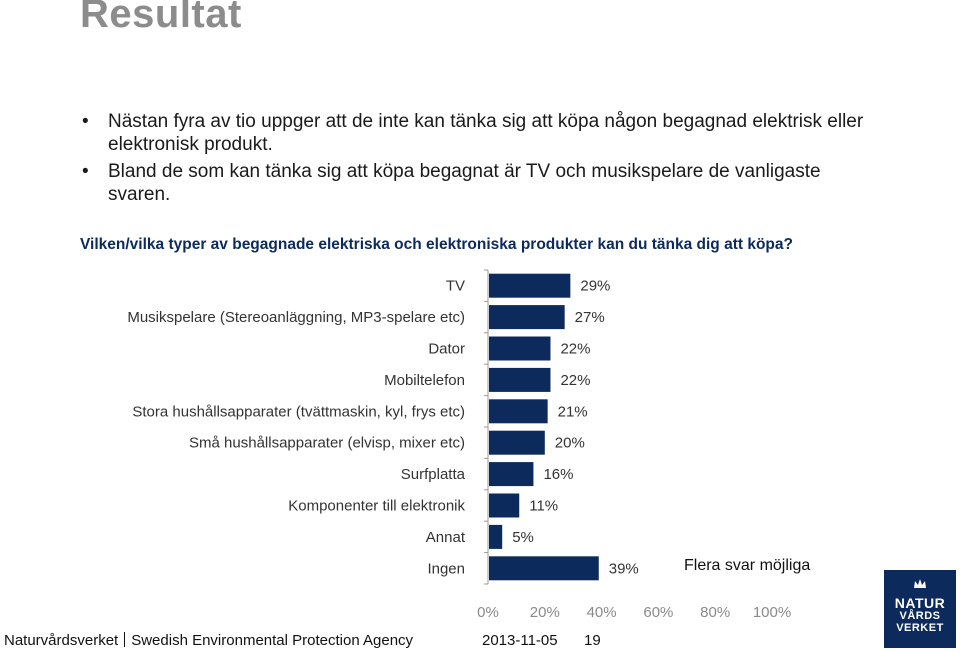 The image size is (960, 652). Describe the element at coordinates (543, 506) in the screenshot. I see `value-label: 11%` at that location.